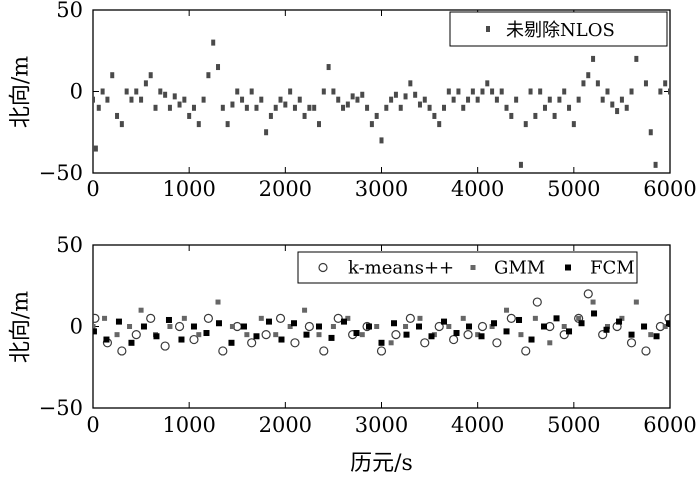  Describe the element at coordinates (188, 189) in the screenshot. I see `x-tick-label: 1000` at that location.